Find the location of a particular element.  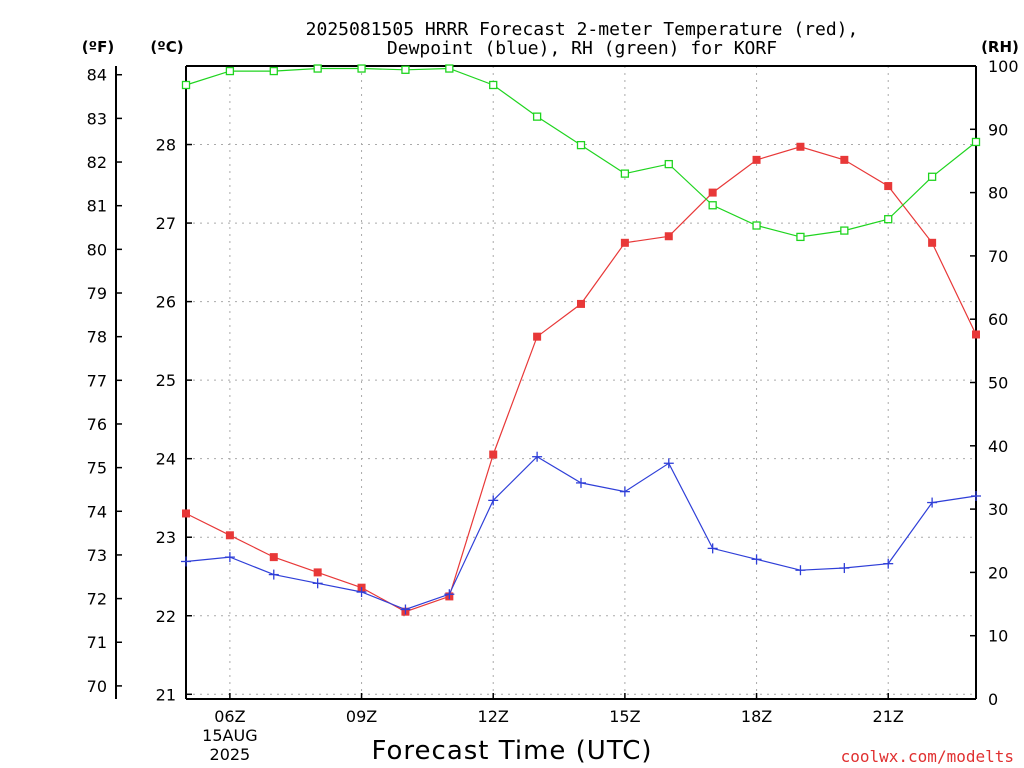

fahrenheit-tick-label: 75 is located at coordinates (97, 468).